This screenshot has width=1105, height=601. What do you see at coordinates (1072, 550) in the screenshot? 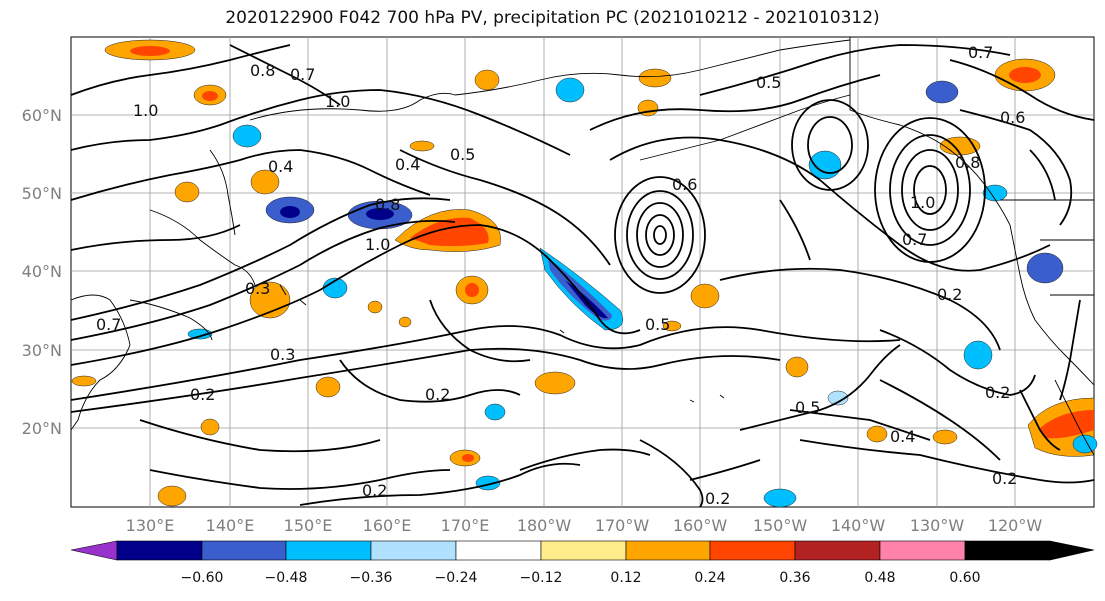
I see `colorbar-high-extension` at bounding box center [1072, 550].